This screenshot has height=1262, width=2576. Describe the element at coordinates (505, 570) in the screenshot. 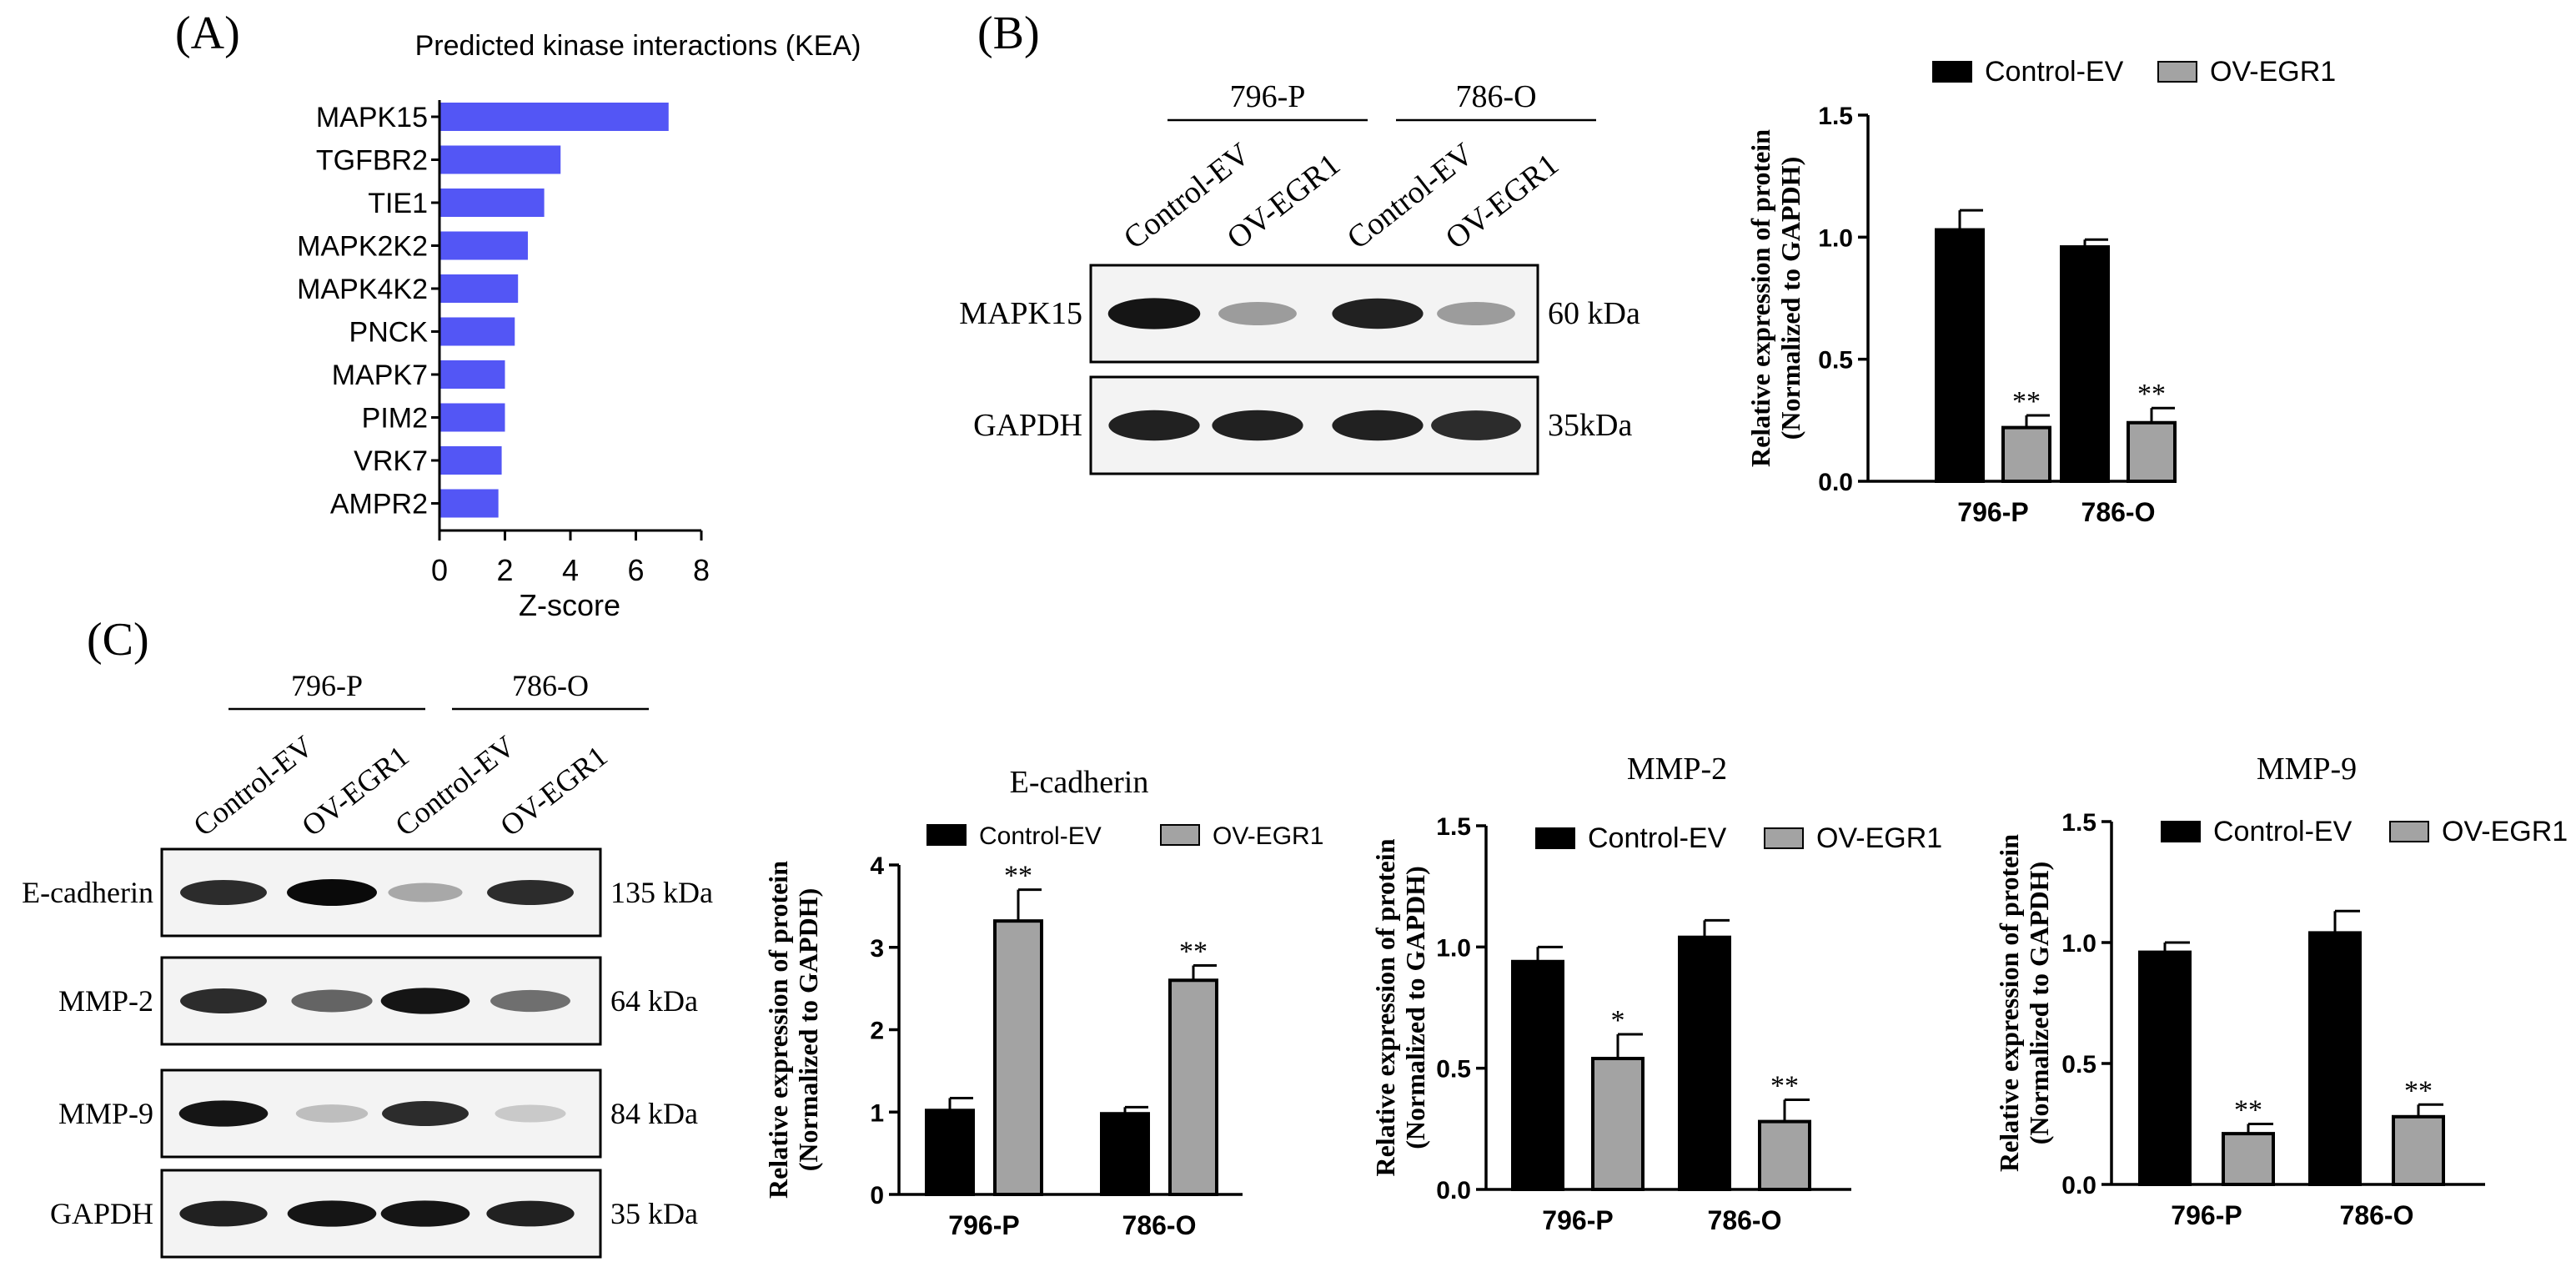

I see `kea-x-tick-label: 2` at that location.